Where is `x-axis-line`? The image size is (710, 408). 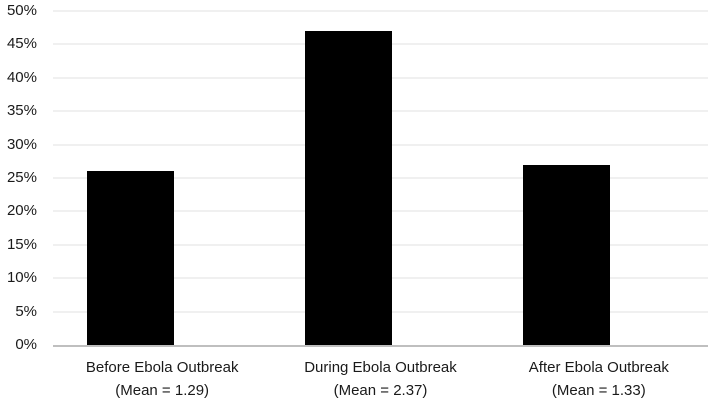 x-axis-line is located at coordinates (380, 346).